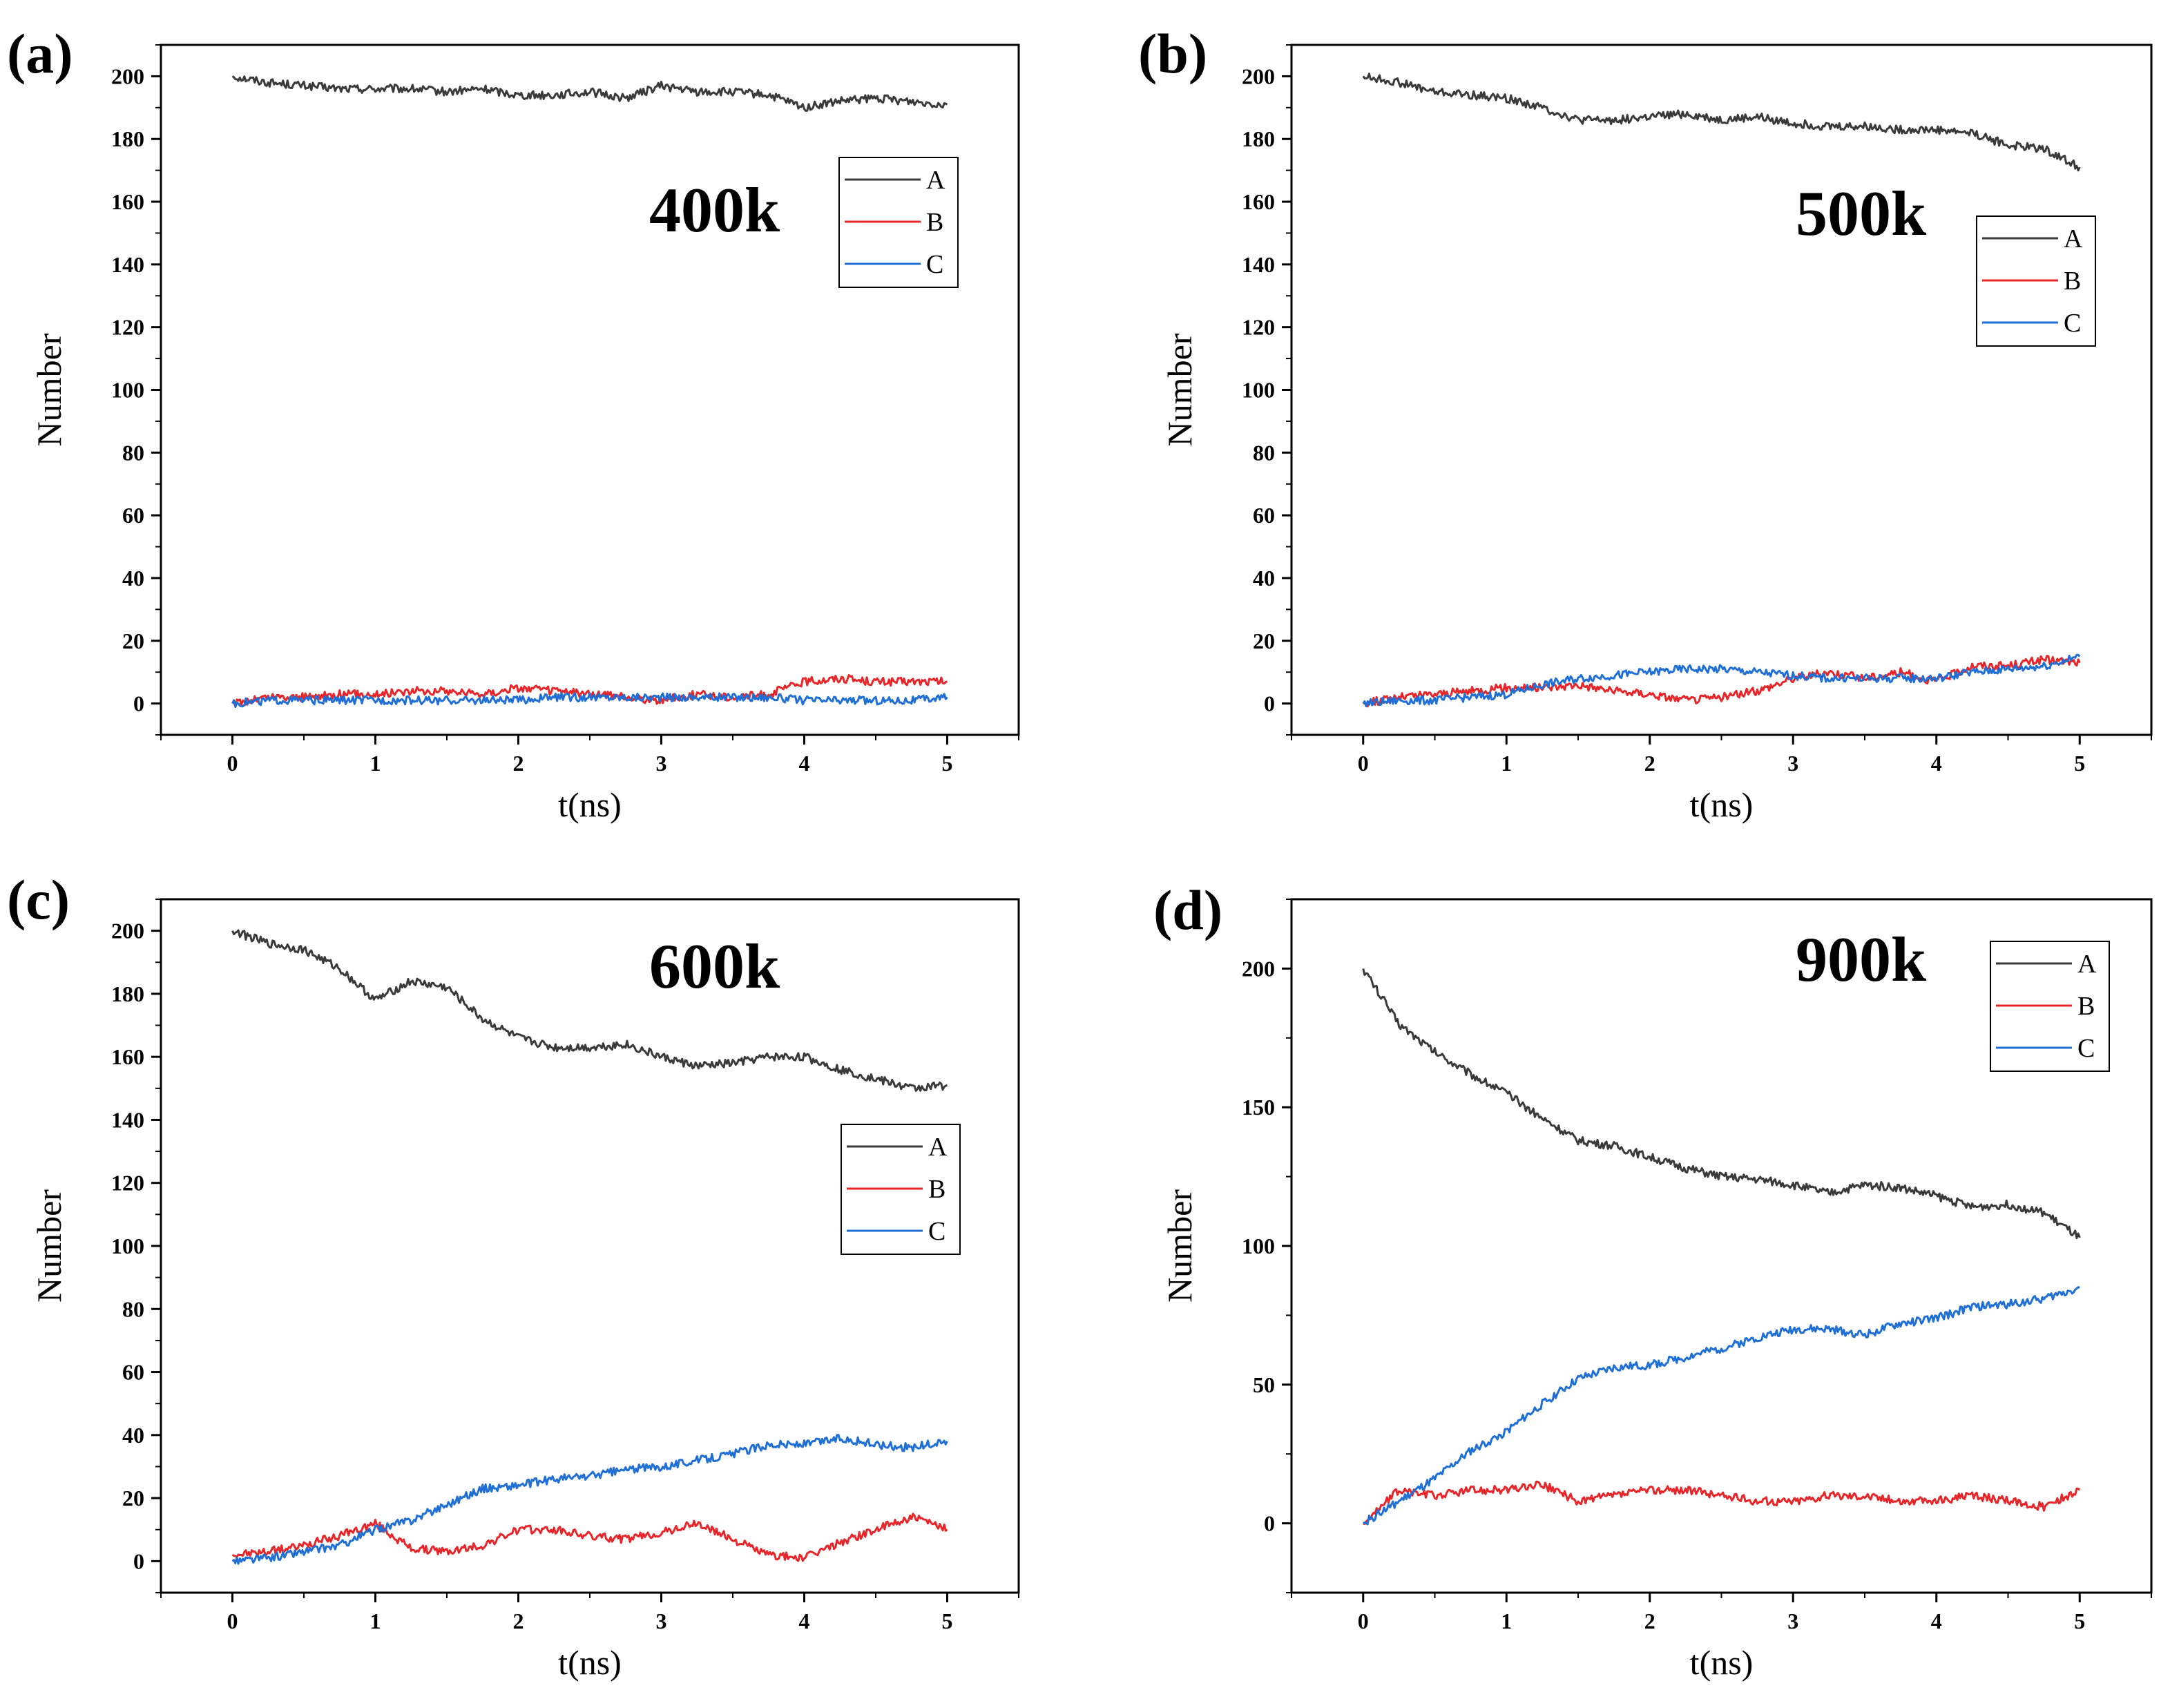 The image size is (2170, 1708). Describe the element at coordinates (714, 966) in the screenshot. I see `temperature-label: 600k` at that location.